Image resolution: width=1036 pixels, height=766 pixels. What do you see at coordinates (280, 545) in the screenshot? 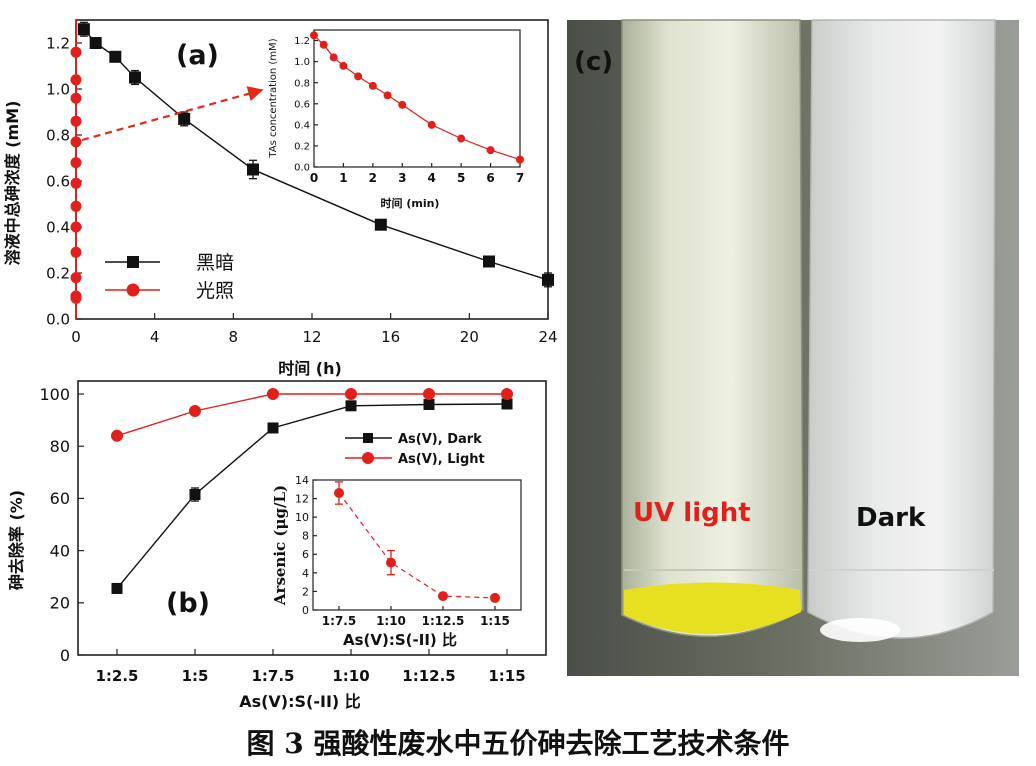
I see `panel-b-inset-y-axis-label: Arsenic (μg/L)` at bounding box center [280, 545].